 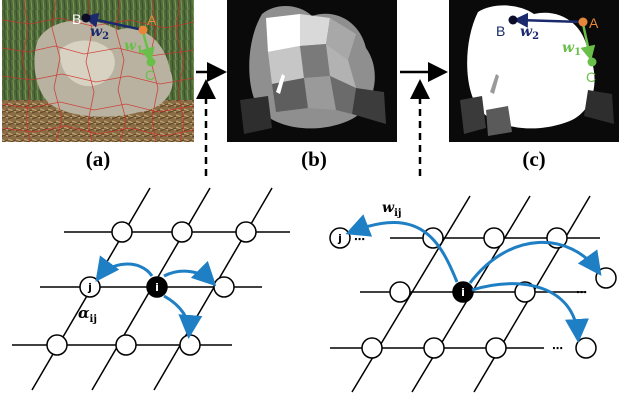 What do you see at coordinates (533, 159) in the screenshot?
I see `panel-c-caption: (c)` at bounding box center [533, 159].